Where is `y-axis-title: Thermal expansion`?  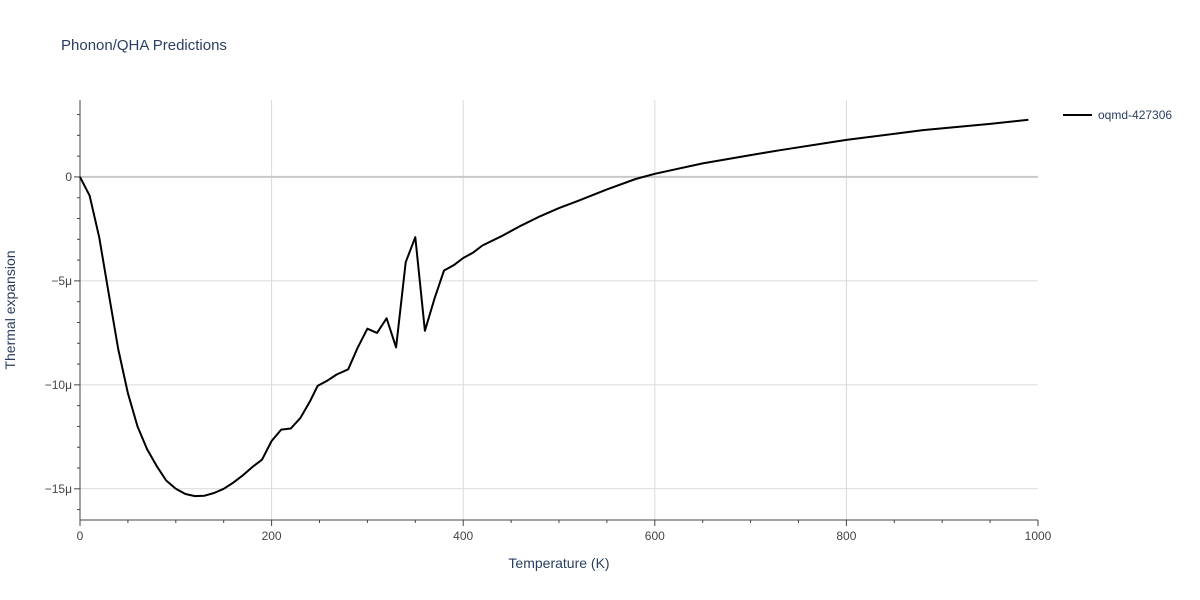 y-axis-title: Thermal expansion is located at coordinates (10, 309).